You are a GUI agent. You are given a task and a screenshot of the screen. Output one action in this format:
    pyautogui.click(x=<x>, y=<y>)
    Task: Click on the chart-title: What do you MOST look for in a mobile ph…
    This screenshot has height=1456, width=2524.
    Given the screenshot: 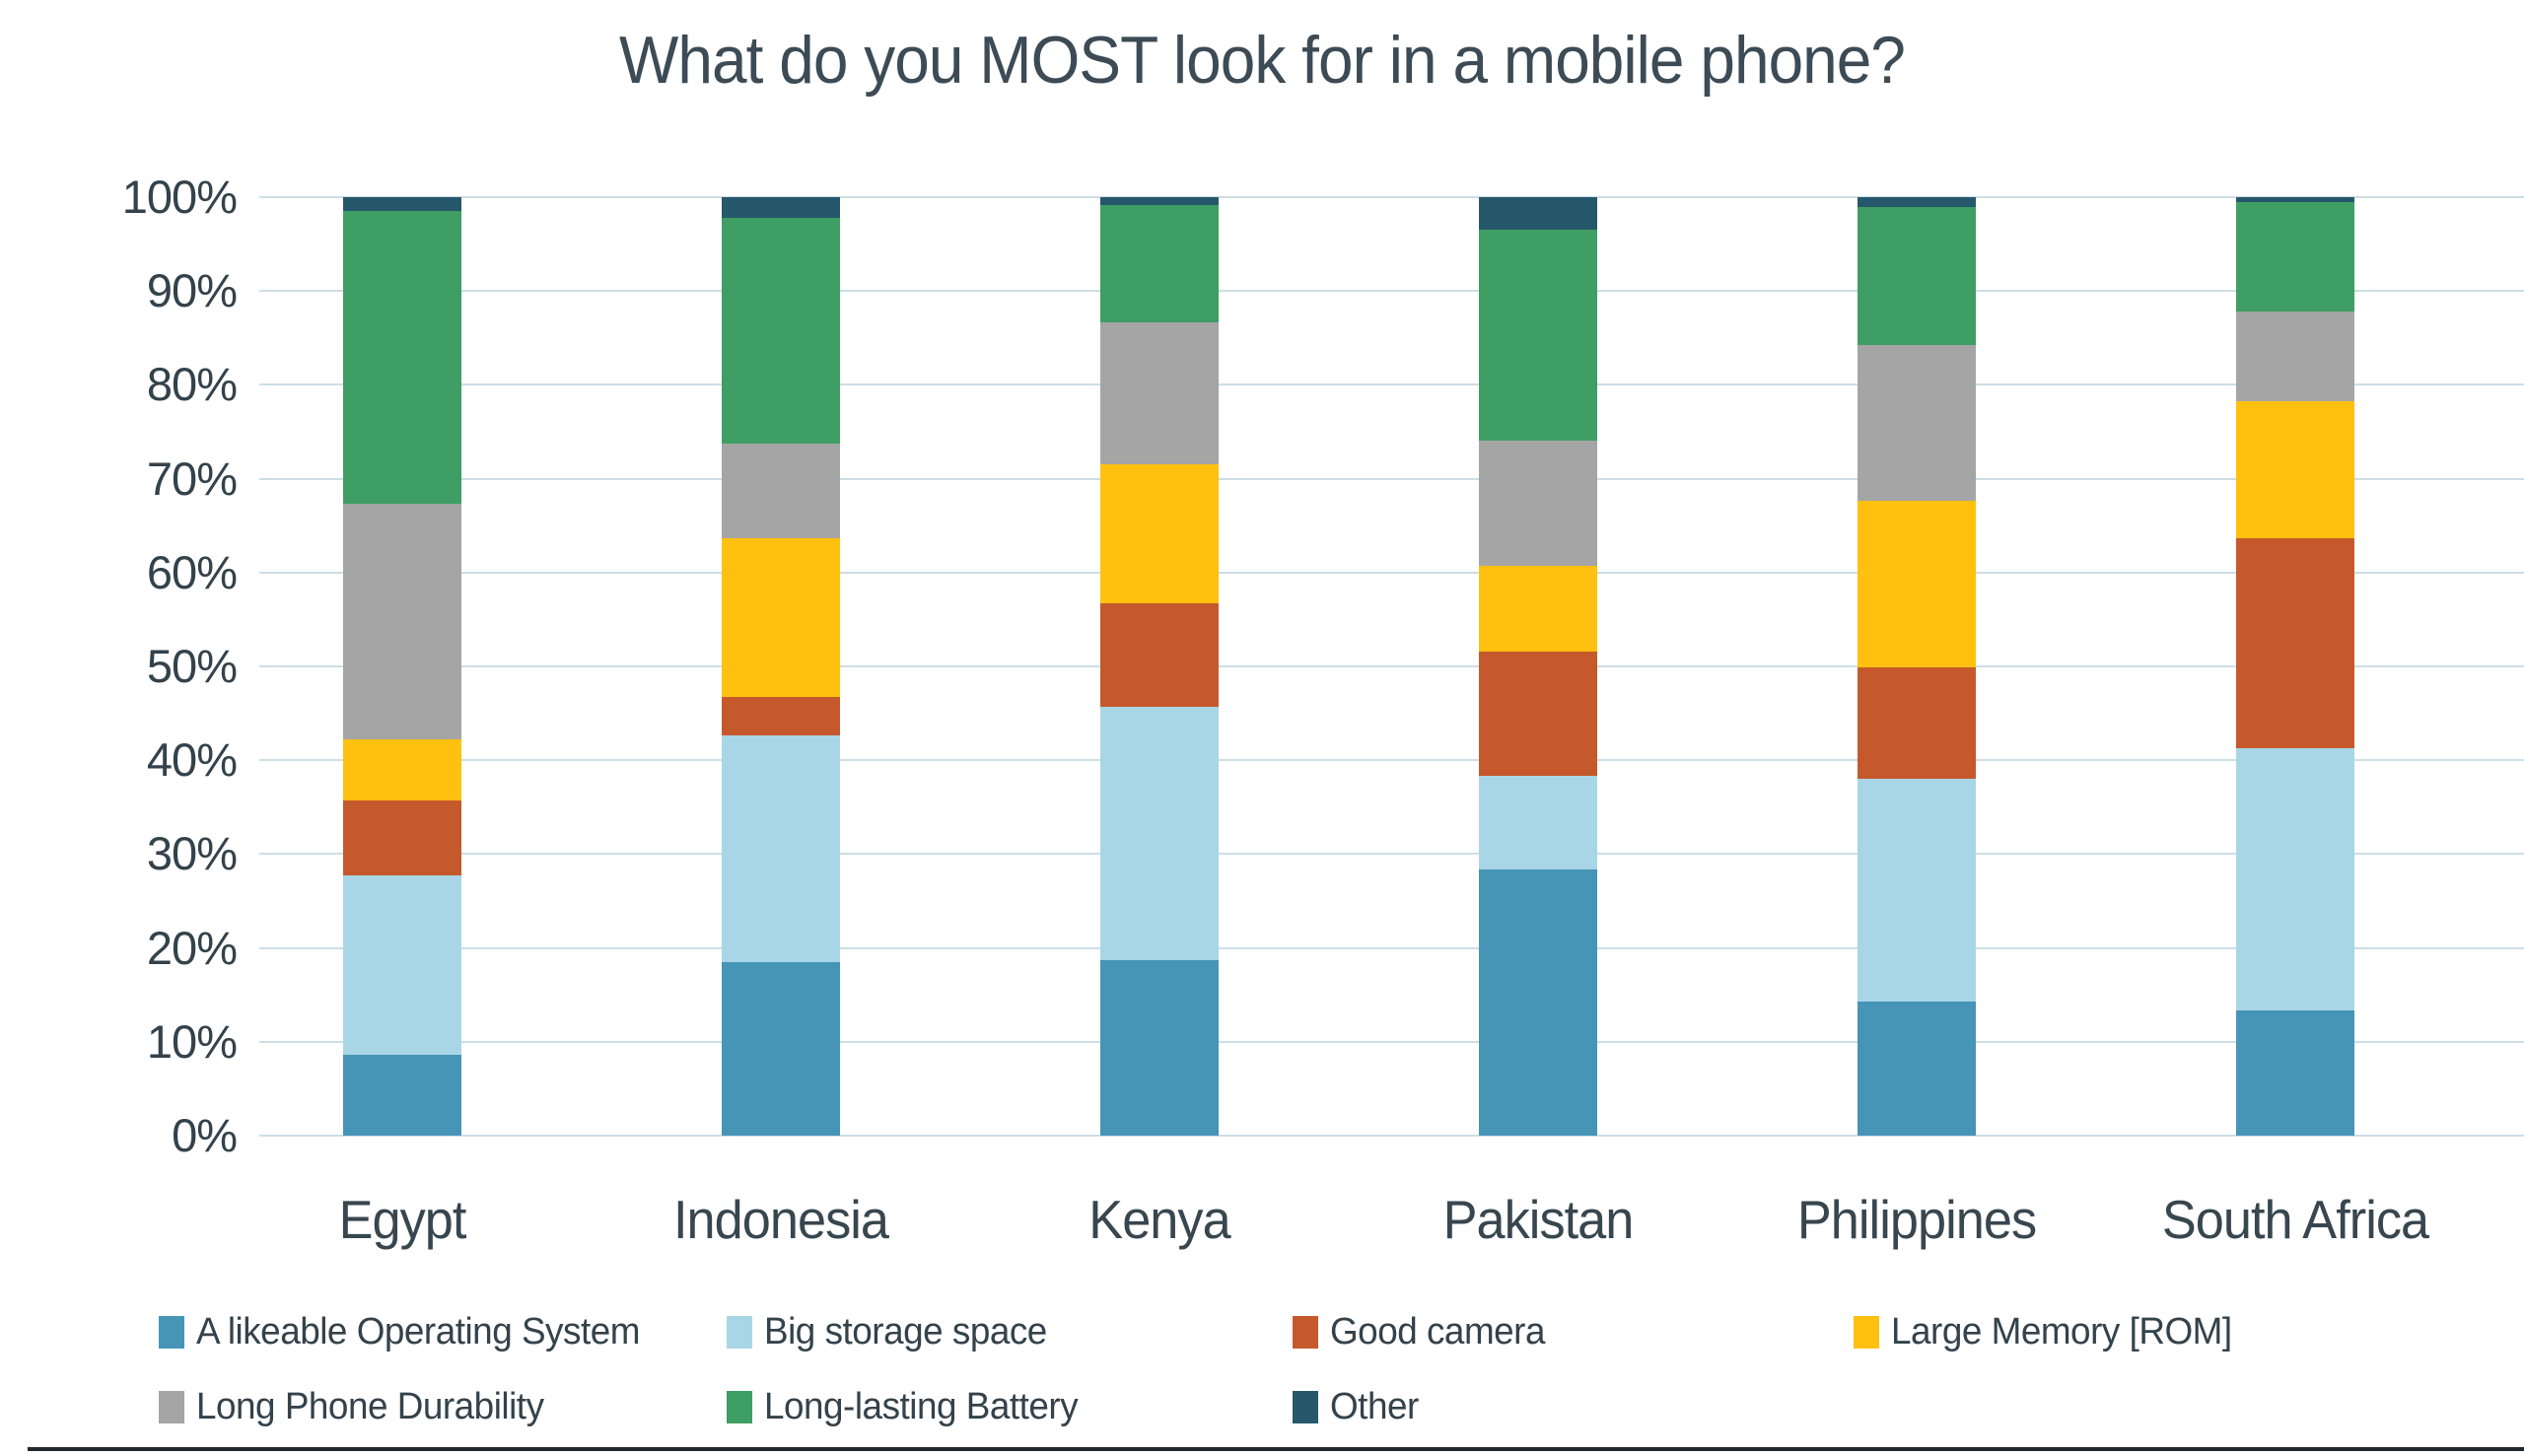 What is the action you would take?
    pyautogui.click(x=1262, y=60)
    